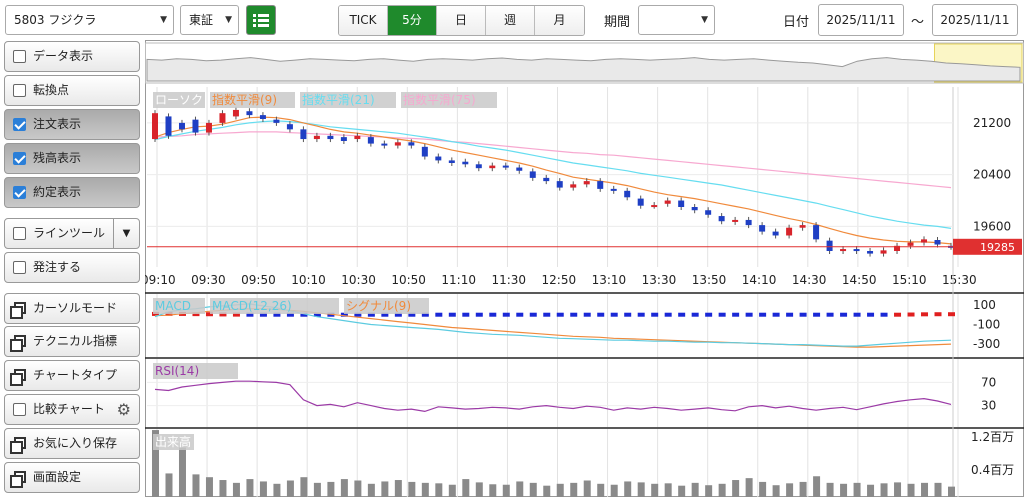 The height and width of the screenshot is (497, 1024). What do you see at coordinates (975, 20) in the screenshot?
I see `date-to-input: 2025/11/11` at bounding box center [975, 20].